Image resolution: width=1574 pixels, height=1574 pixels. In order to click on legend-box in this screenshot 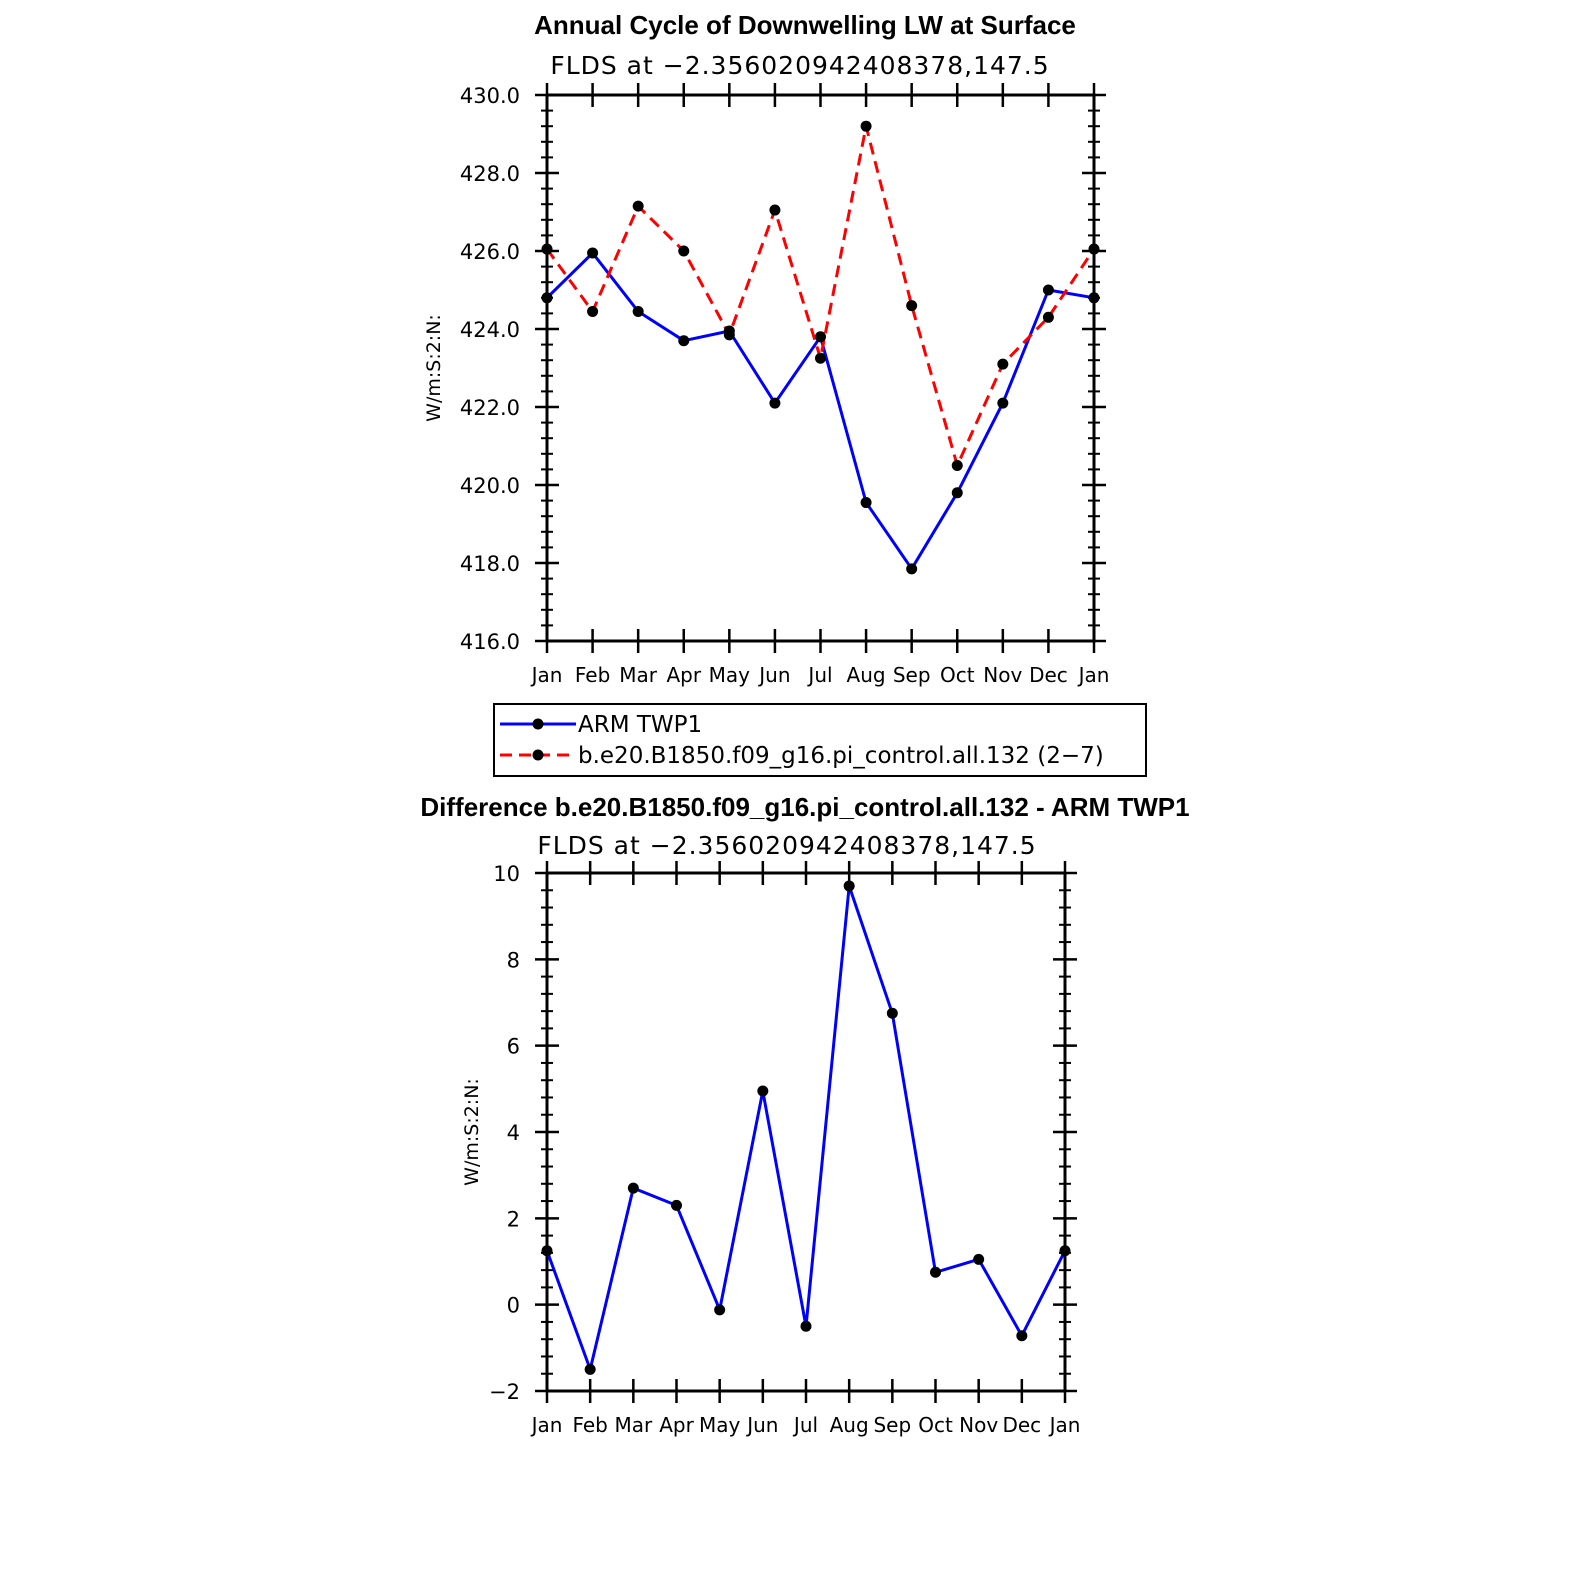, I will do `click(820, 740)`.